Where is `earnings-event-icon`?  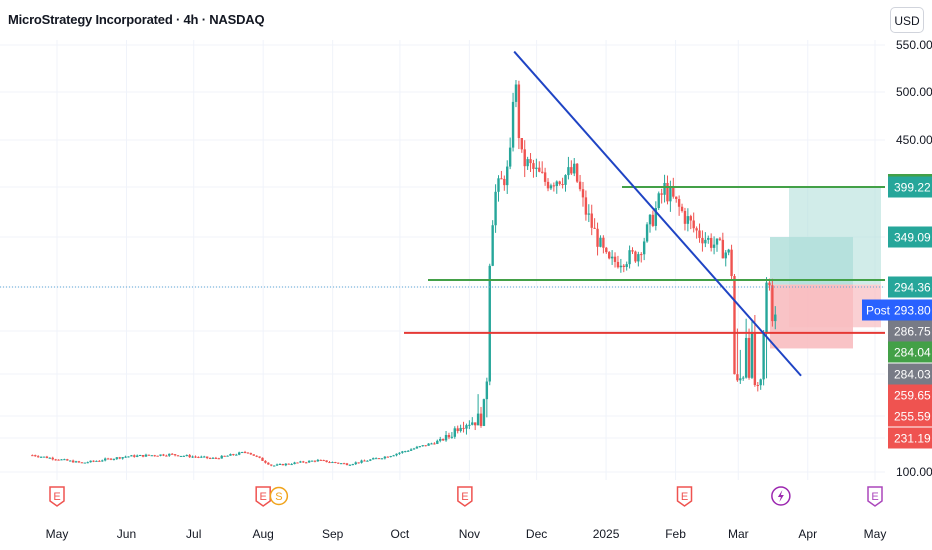
earnings-event-icon is located at coordinates (263, 496).